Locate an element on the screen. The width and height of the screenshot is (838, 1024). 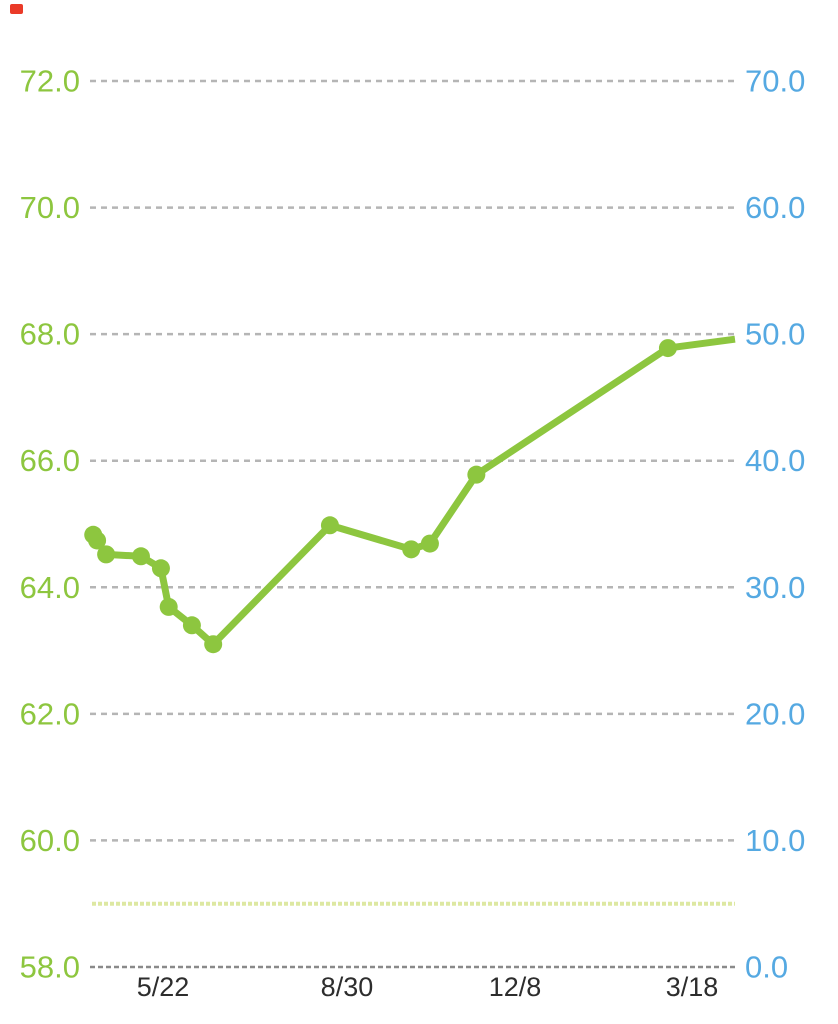
x-axis-tick-label: 5/22 is located at coordinates (163, 987).